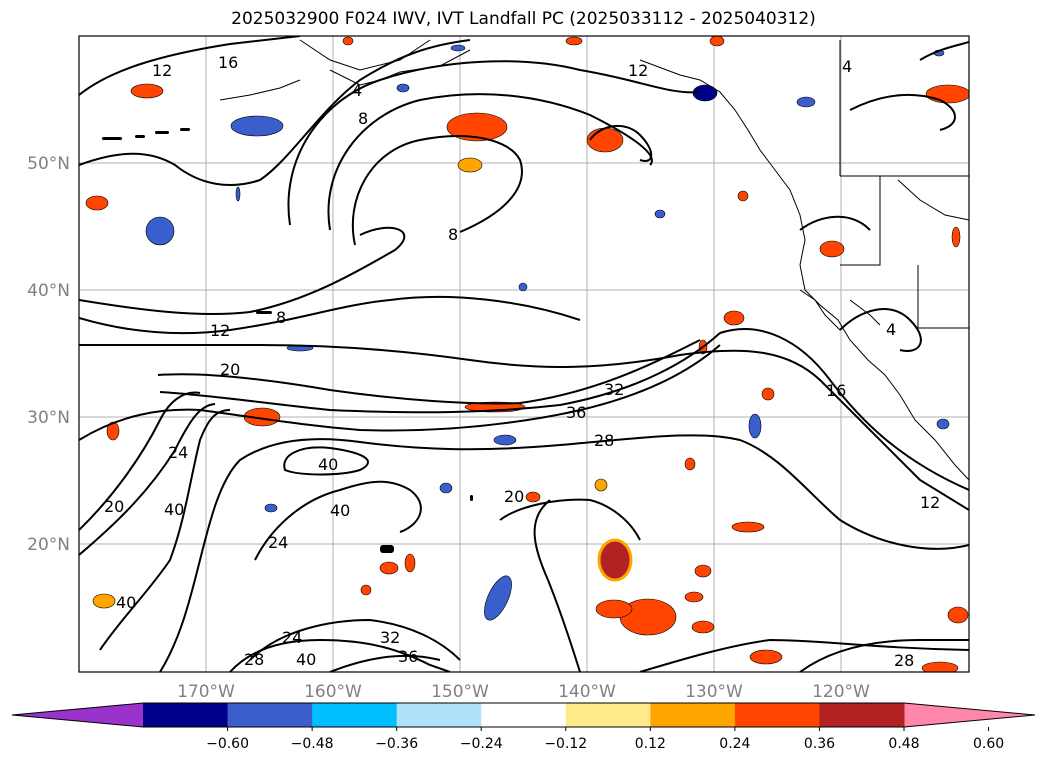 This screenshot has height=765, width=1047. Describe the element at coordinates (312, 744) in the screenshot. I see `colorbar-tick-label: −0.48` at that location.